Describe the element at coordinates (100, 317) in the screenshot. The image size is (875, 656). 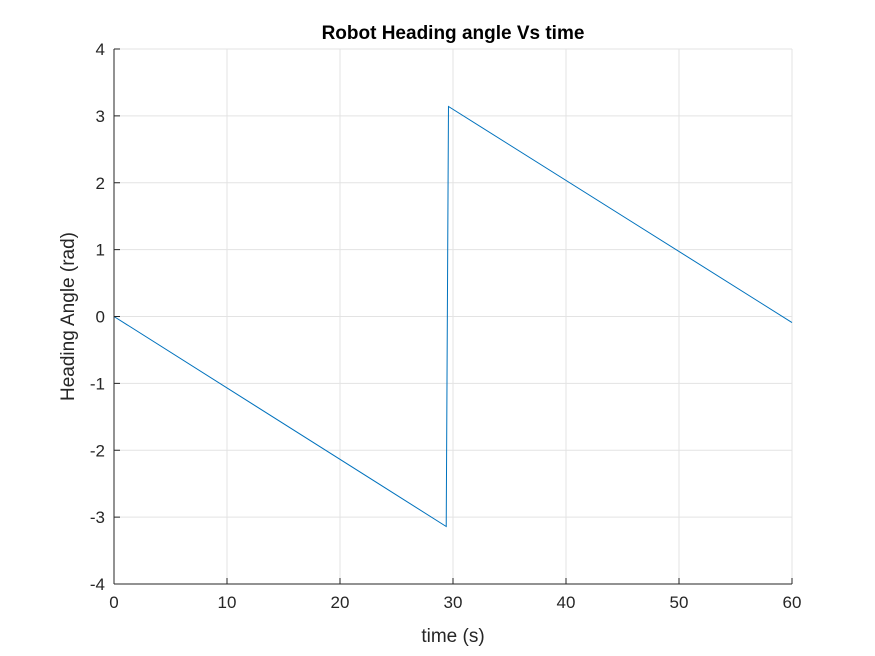
I see `y-tick-label: 0` at that location.